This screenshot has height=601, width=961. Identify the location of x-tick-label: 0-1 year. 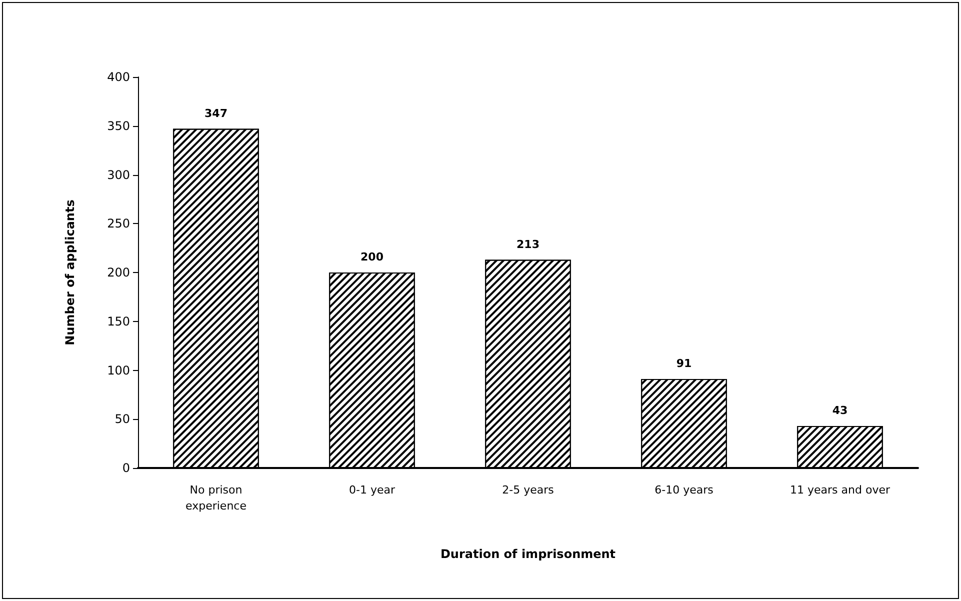
(372, 490).